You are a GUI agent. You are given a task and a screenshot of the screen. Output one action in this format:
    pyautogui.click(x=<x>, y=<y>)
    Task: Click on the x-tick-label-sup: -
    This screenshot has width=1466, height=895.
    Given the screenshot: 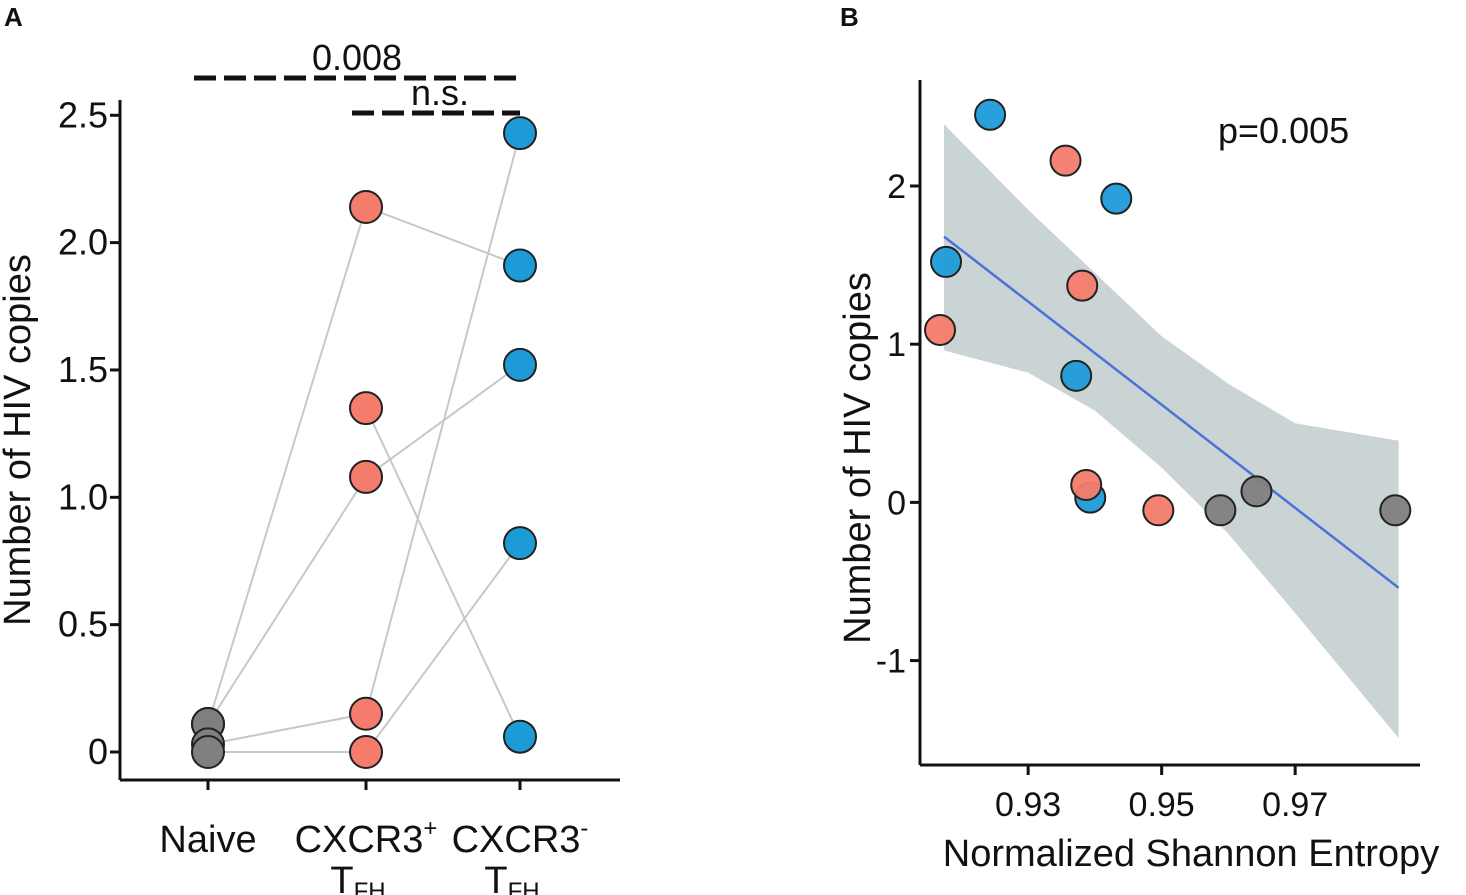 What is the action you would take?
    pyautogui.click(x=584, y=828)
    